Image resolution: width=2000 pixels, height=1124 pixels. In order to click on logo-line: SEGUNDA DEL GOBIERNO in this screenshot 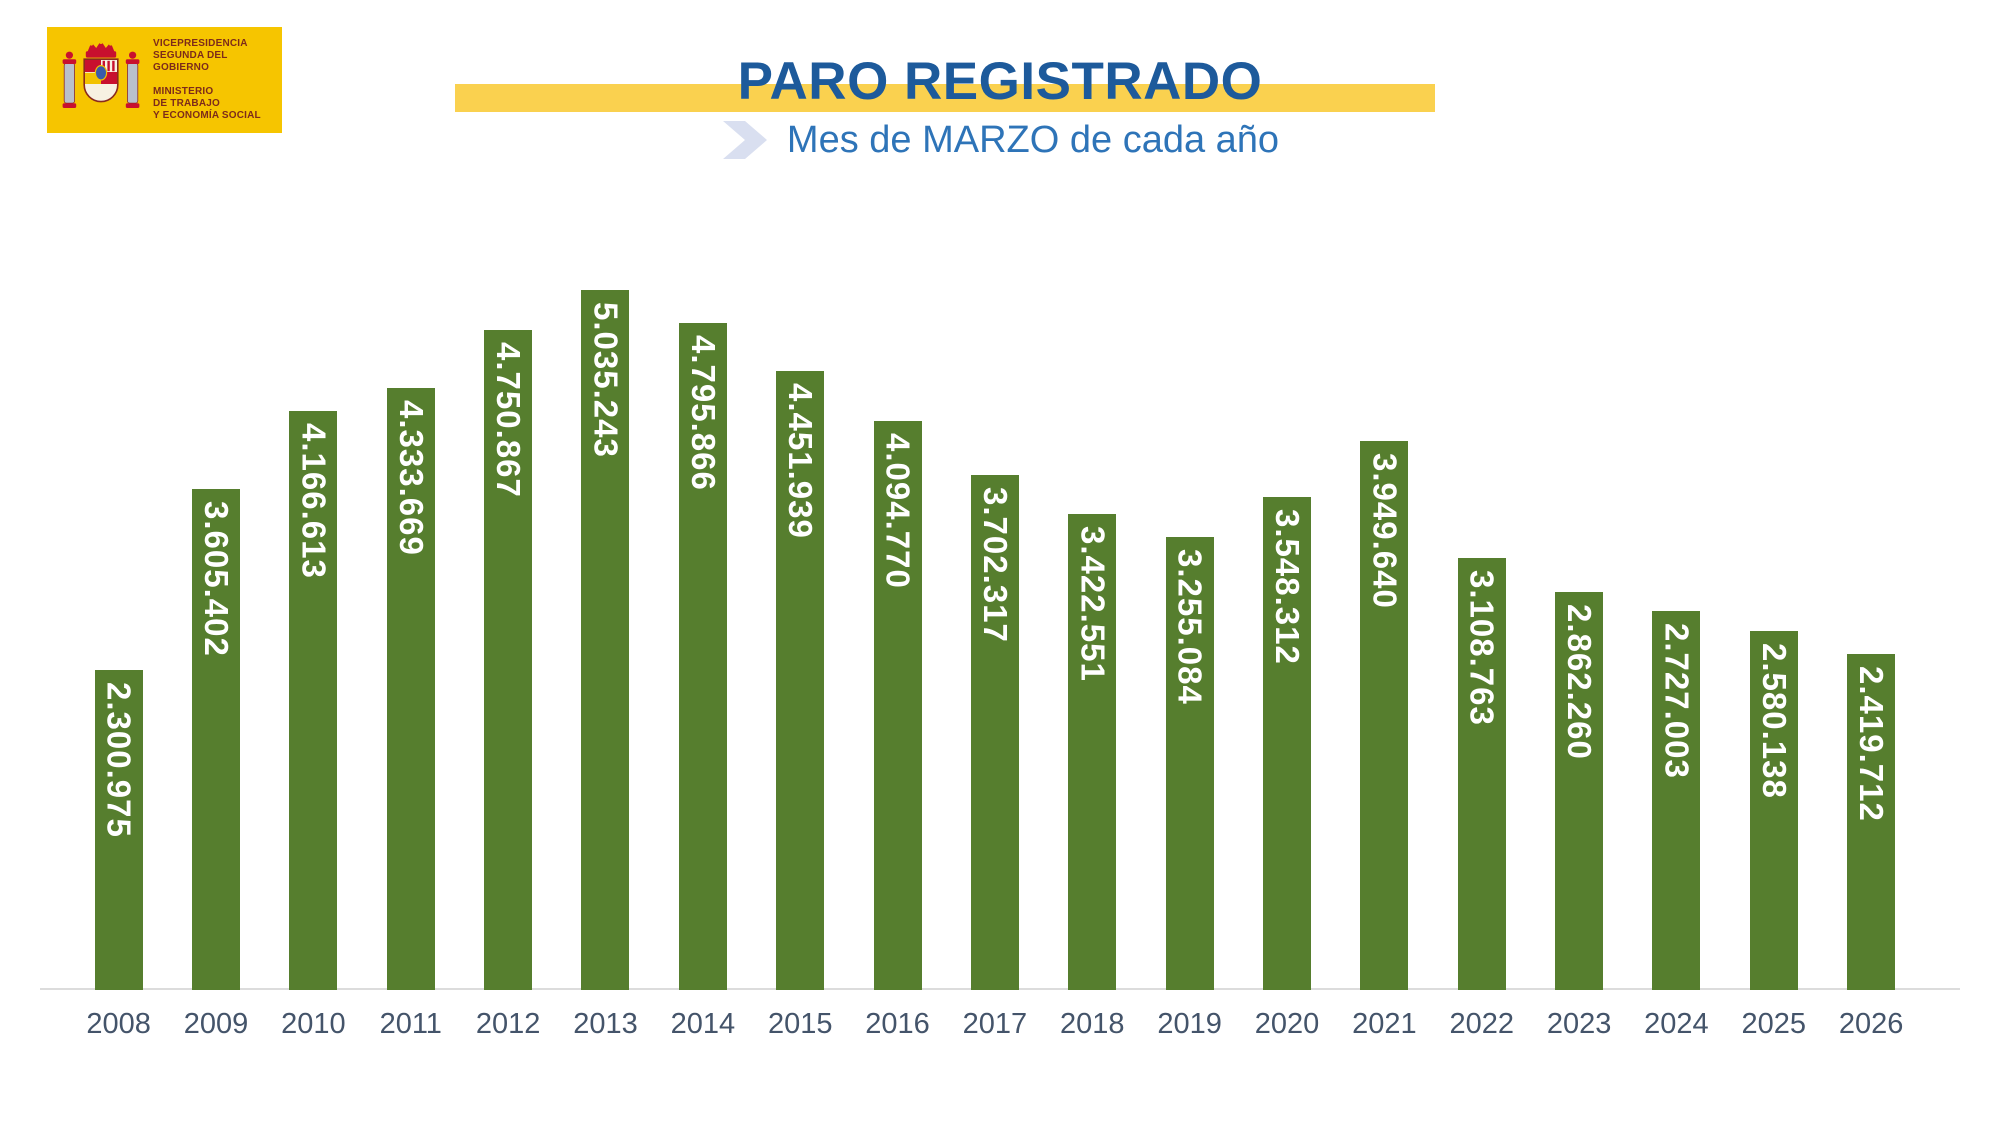, I will do `click(190, 61)`.